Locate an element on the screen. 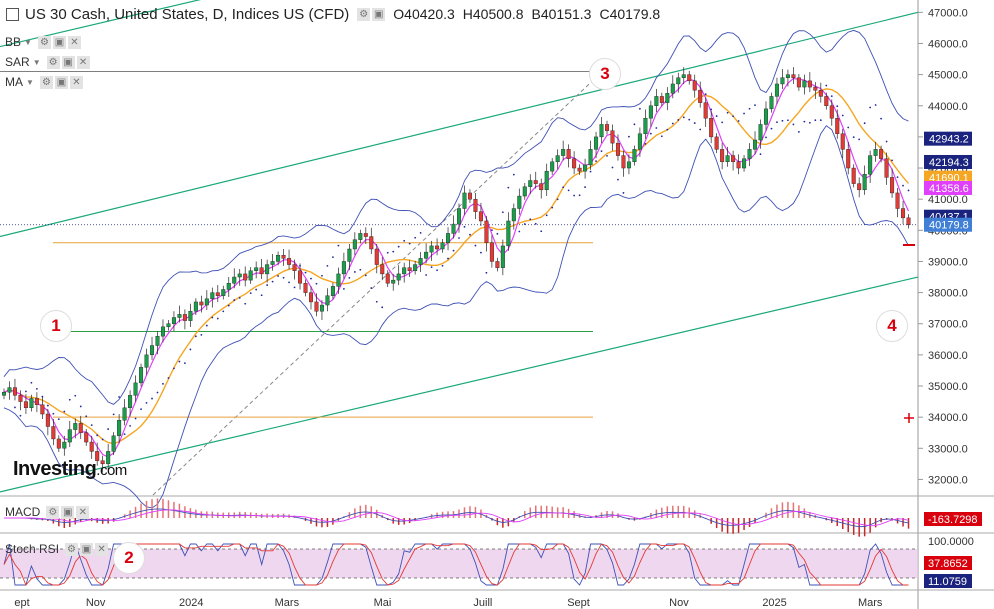 The width and height of the screenshot is (994, 609). macd-pane-label: MACD ⚙ ▣ ✕ is located at coordinates (47, 512).